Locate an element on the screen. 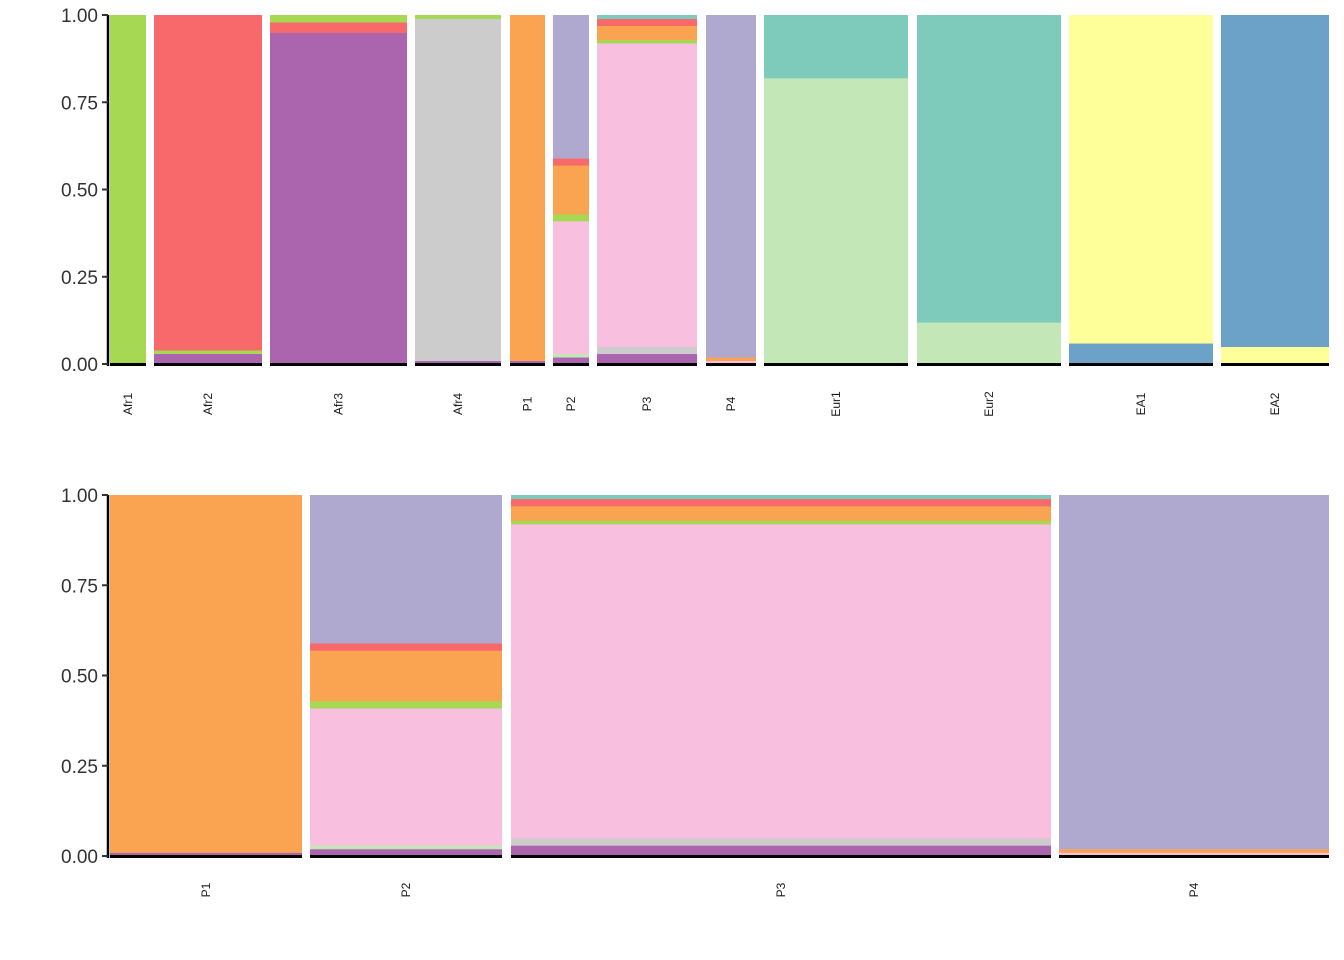 This screenshot has width=1344, height=960. group-Afr4: Afr4 is located at coordinates (458, 215).